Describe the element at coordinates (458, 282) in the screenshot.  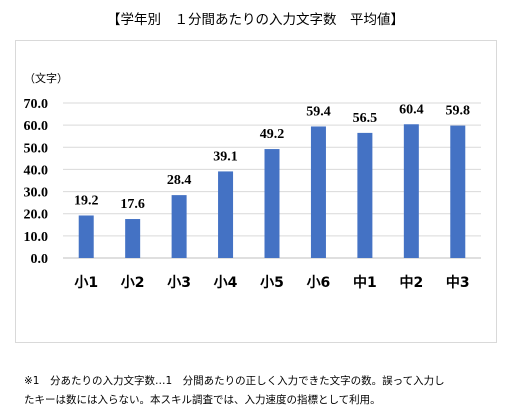
I see `x-tick-label: 中3` at that location.